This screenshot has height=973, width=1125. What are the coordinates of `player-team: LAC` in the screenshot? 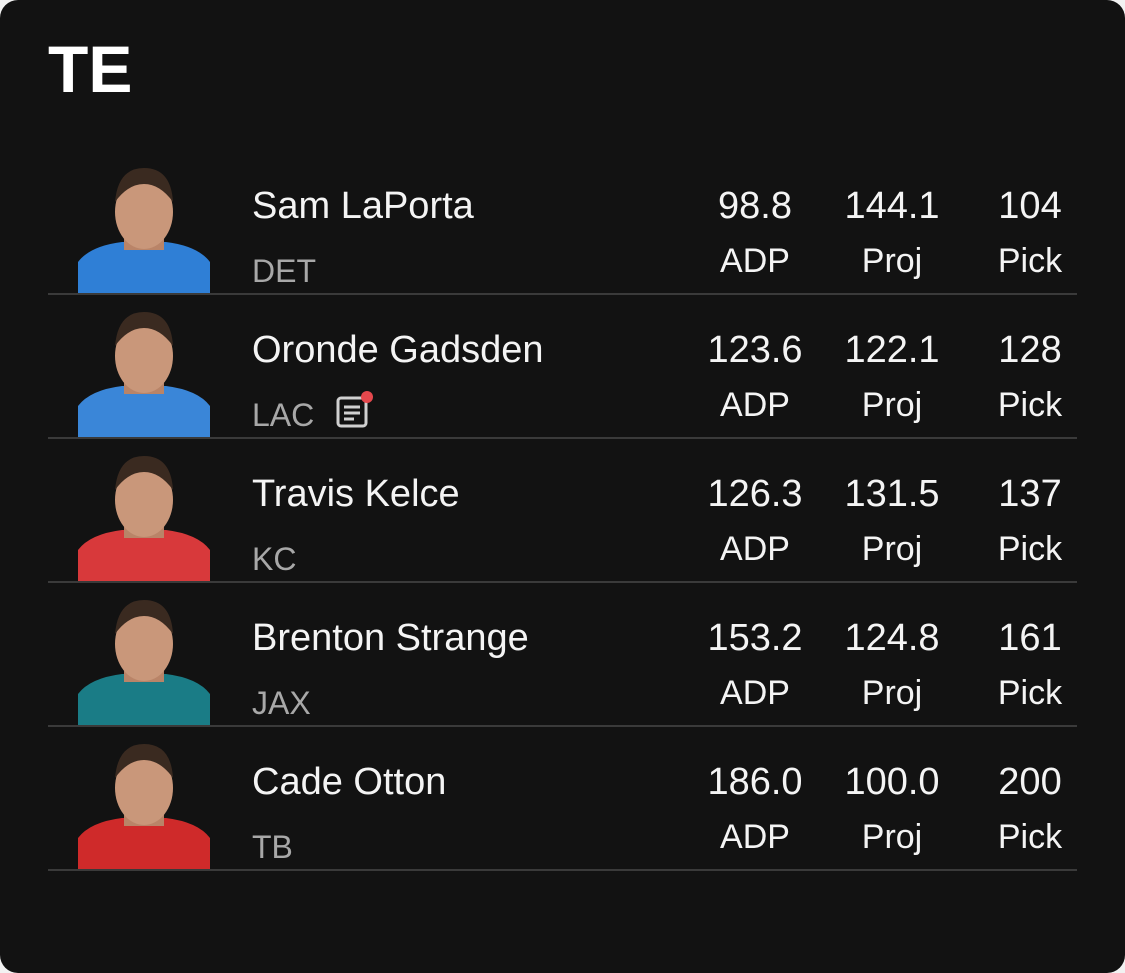 It's located at (283, 415).